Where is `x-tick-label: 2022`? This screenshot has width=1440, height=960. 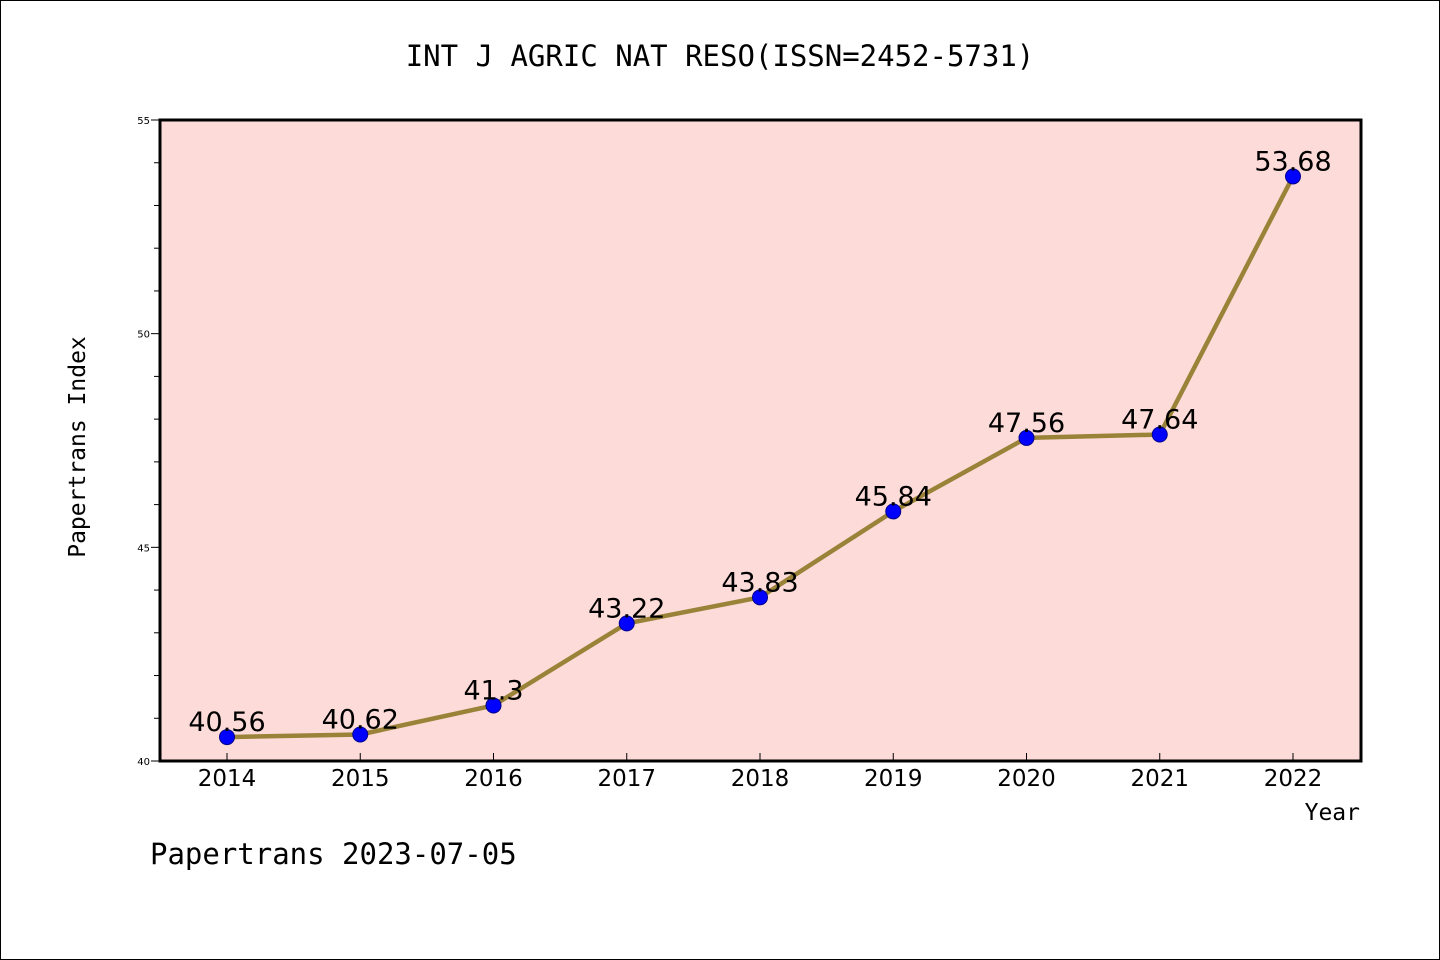 x-tick-label: 2022 is located at coordinates (1293, 779).